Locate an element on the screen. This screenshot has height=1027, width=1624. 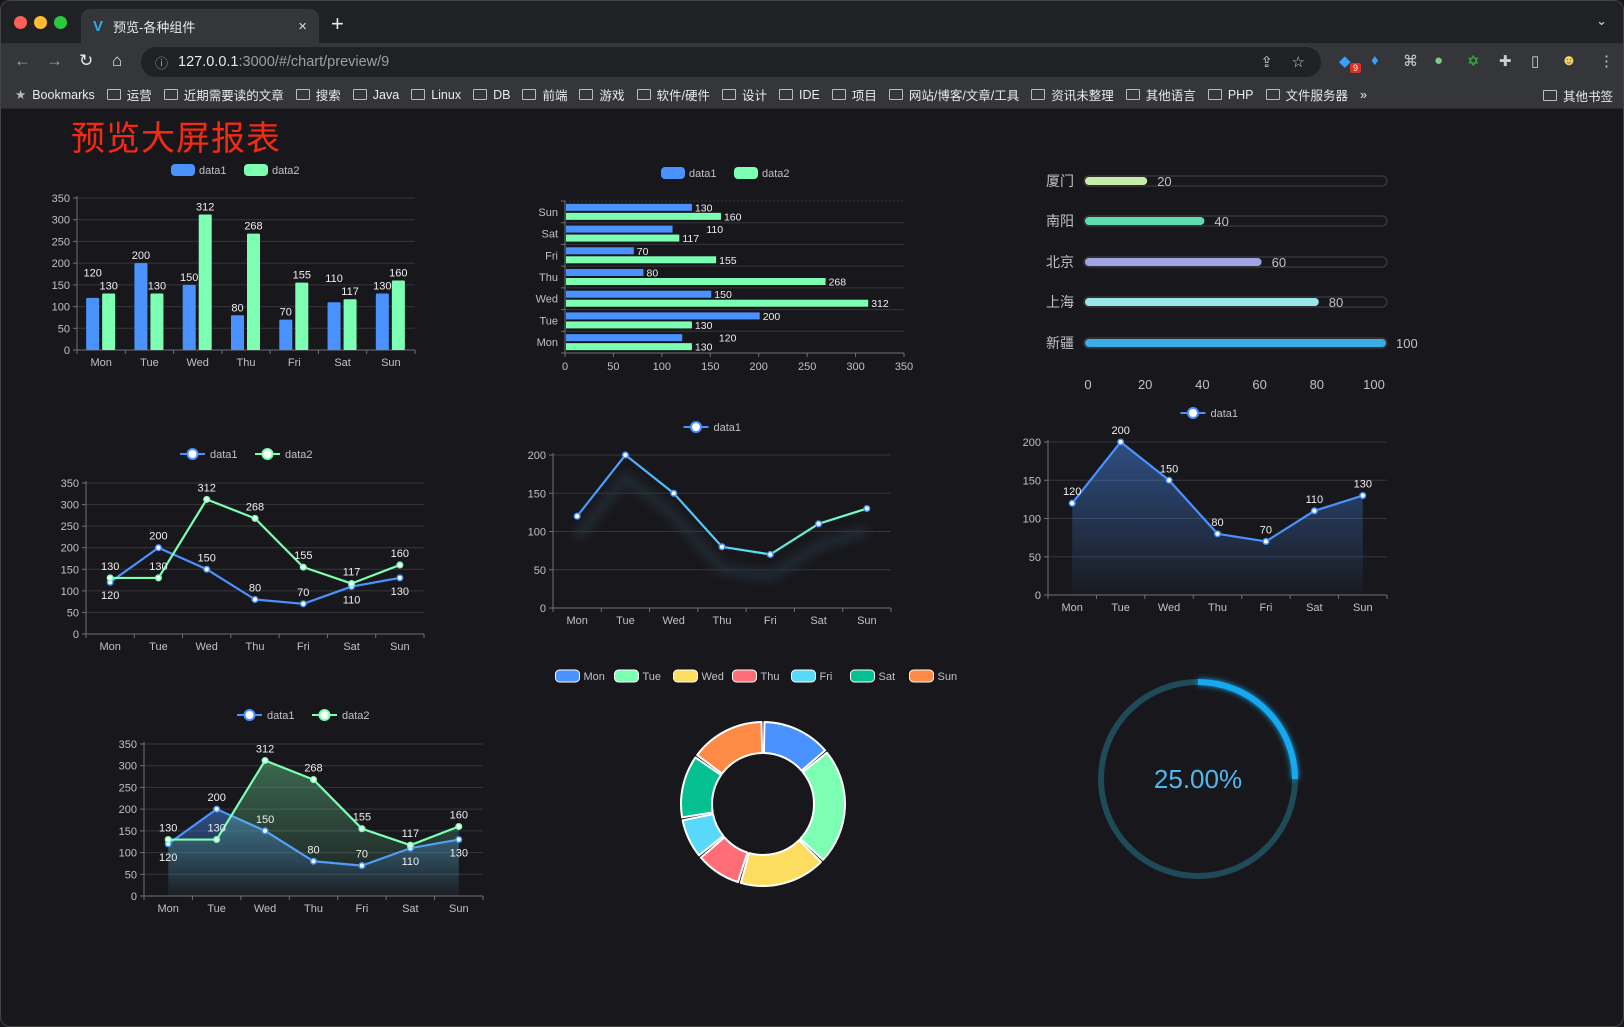
menu-kebab-icon: ⋮ is located at coordinates (1606, 61).